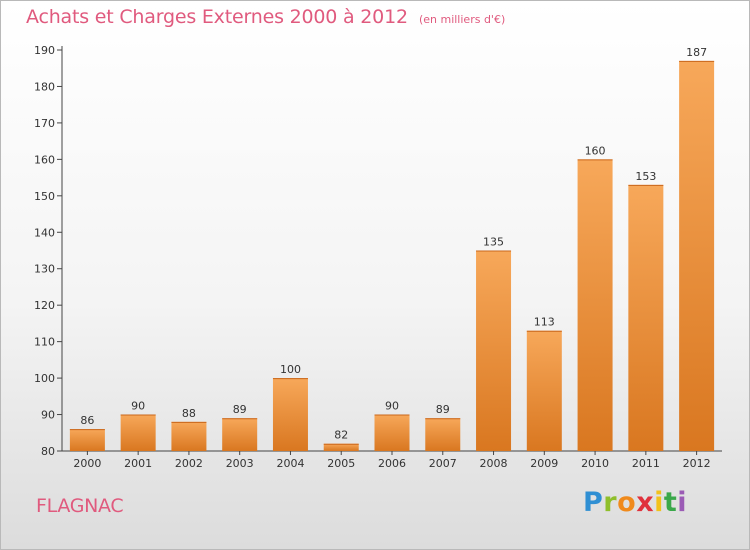 This screenshot has width=750, height=550. What do you see at coordinates (544, 463) in the screenshot?
I see `x-tick-label: 2009` at bounding box center [544, 463].